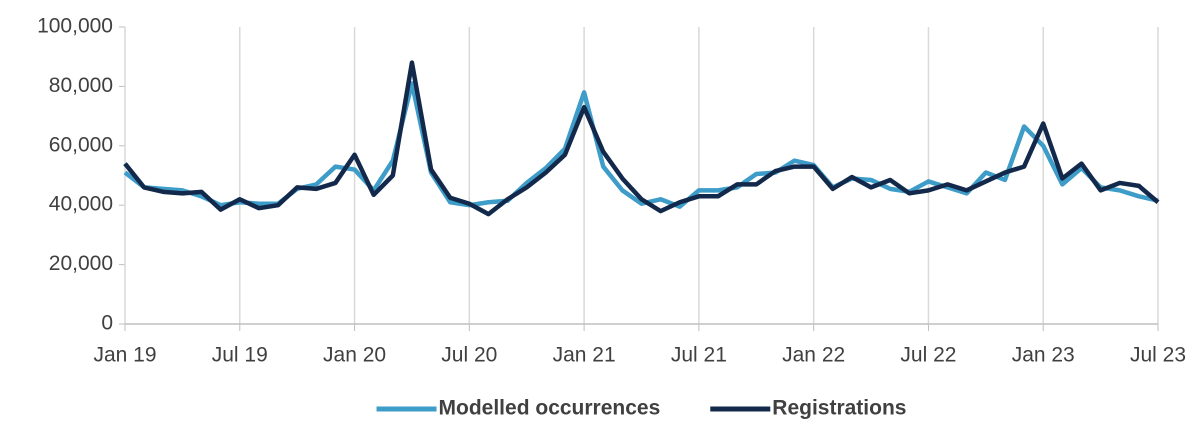 This screenshot has width=1198, height=424. What do you see at coordinates (550, 408) in the screenshot?
I see `legend-label: Modelled occurrences` at bounding box center [550, 408].